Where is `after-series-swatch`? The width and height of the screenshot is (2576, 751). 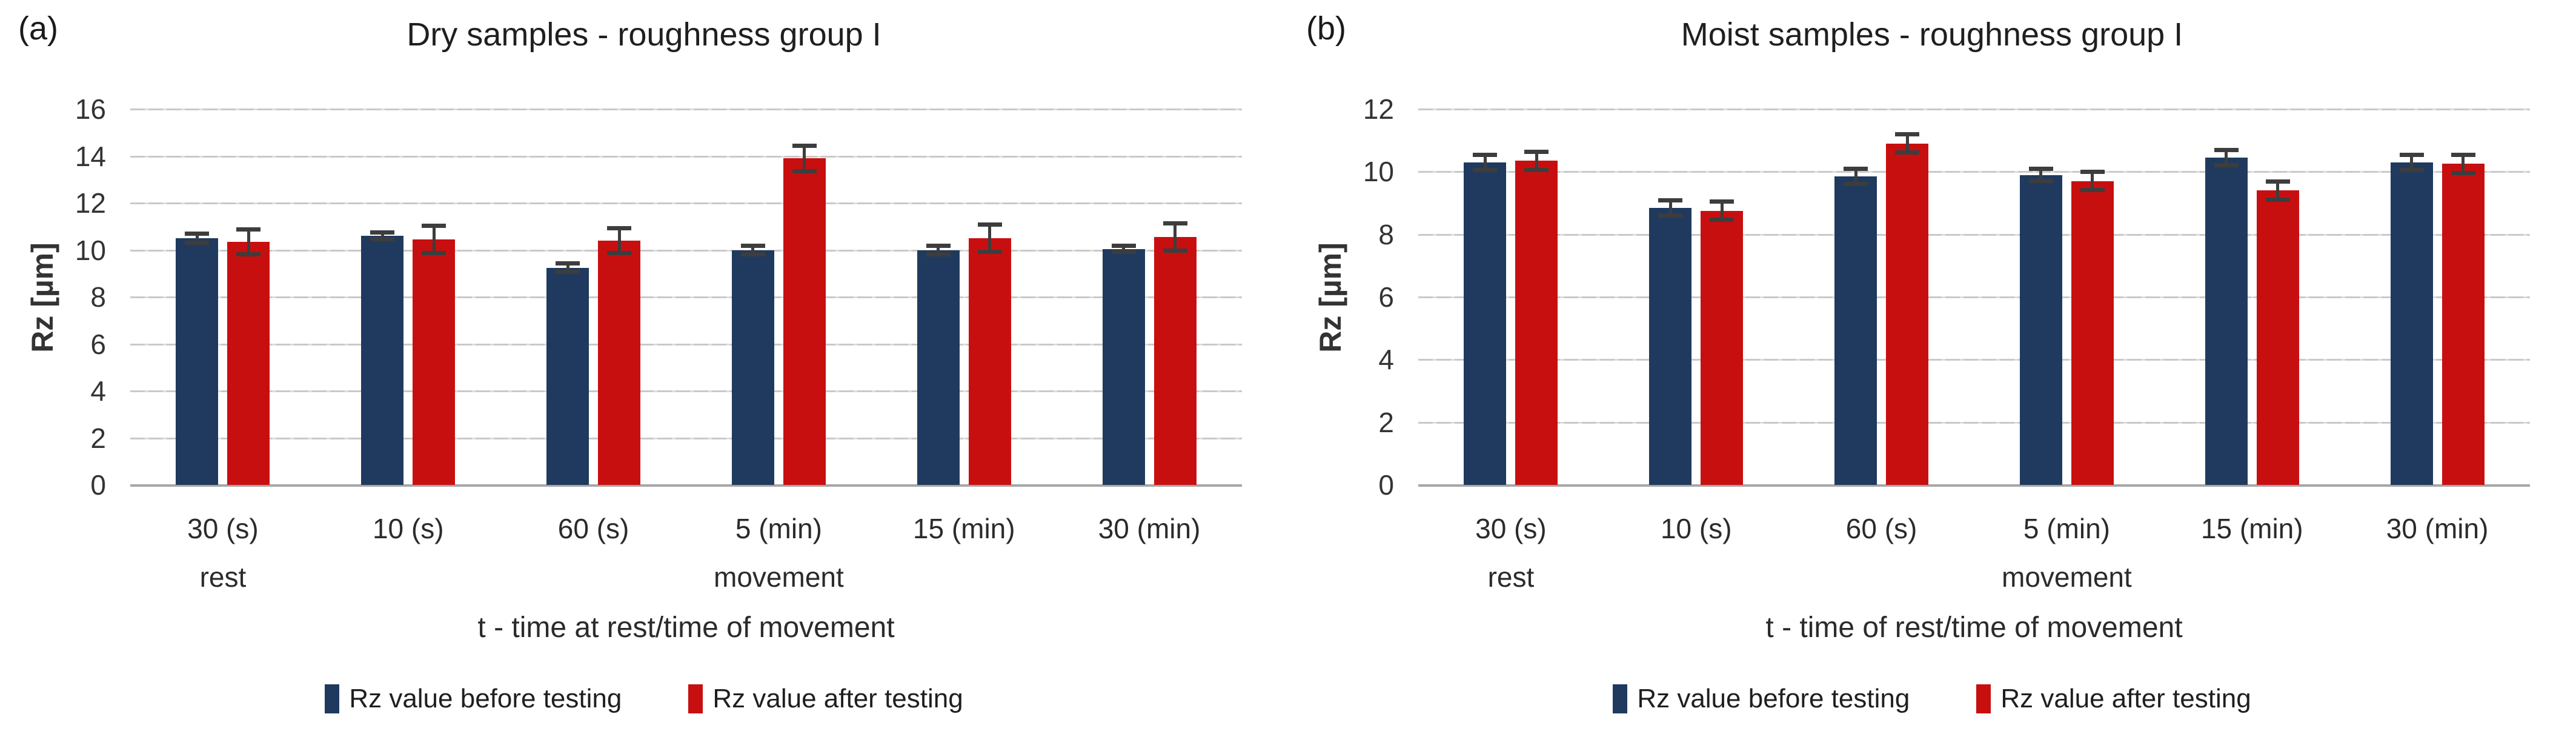
after-series-swatch is located at coordinates (695, 698).